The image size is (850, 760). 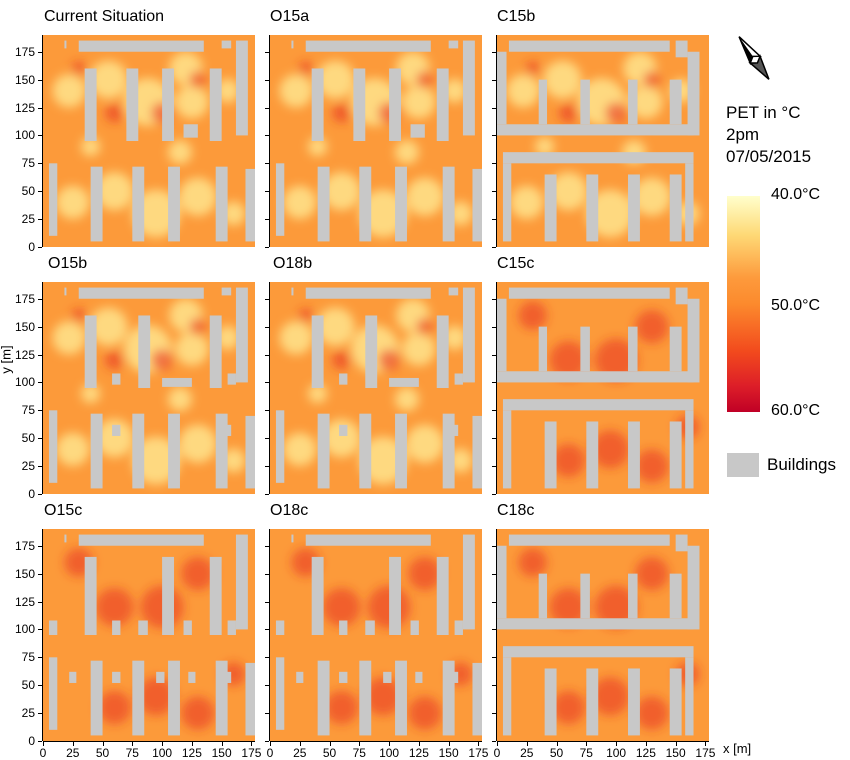 What do you see at coordinates (104, 16) in the screenshot?
I see `panel-title: Current Situation` at bounding box center [104, 16].